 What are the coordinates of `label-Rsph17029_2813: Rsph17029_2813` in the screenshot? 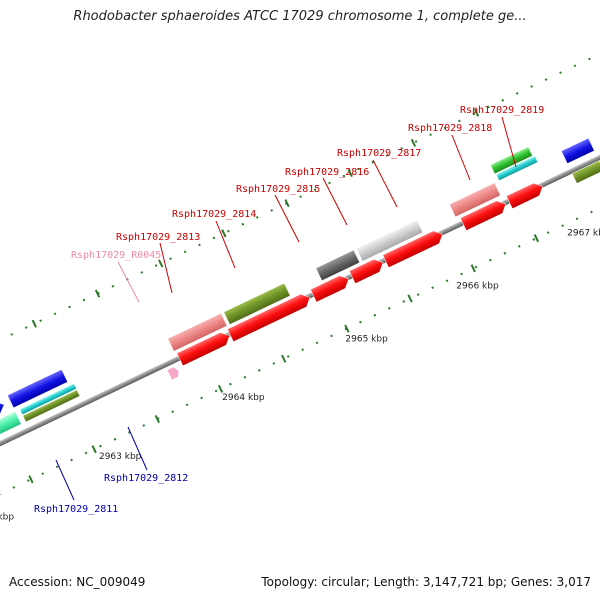 It's located at (158, 237).